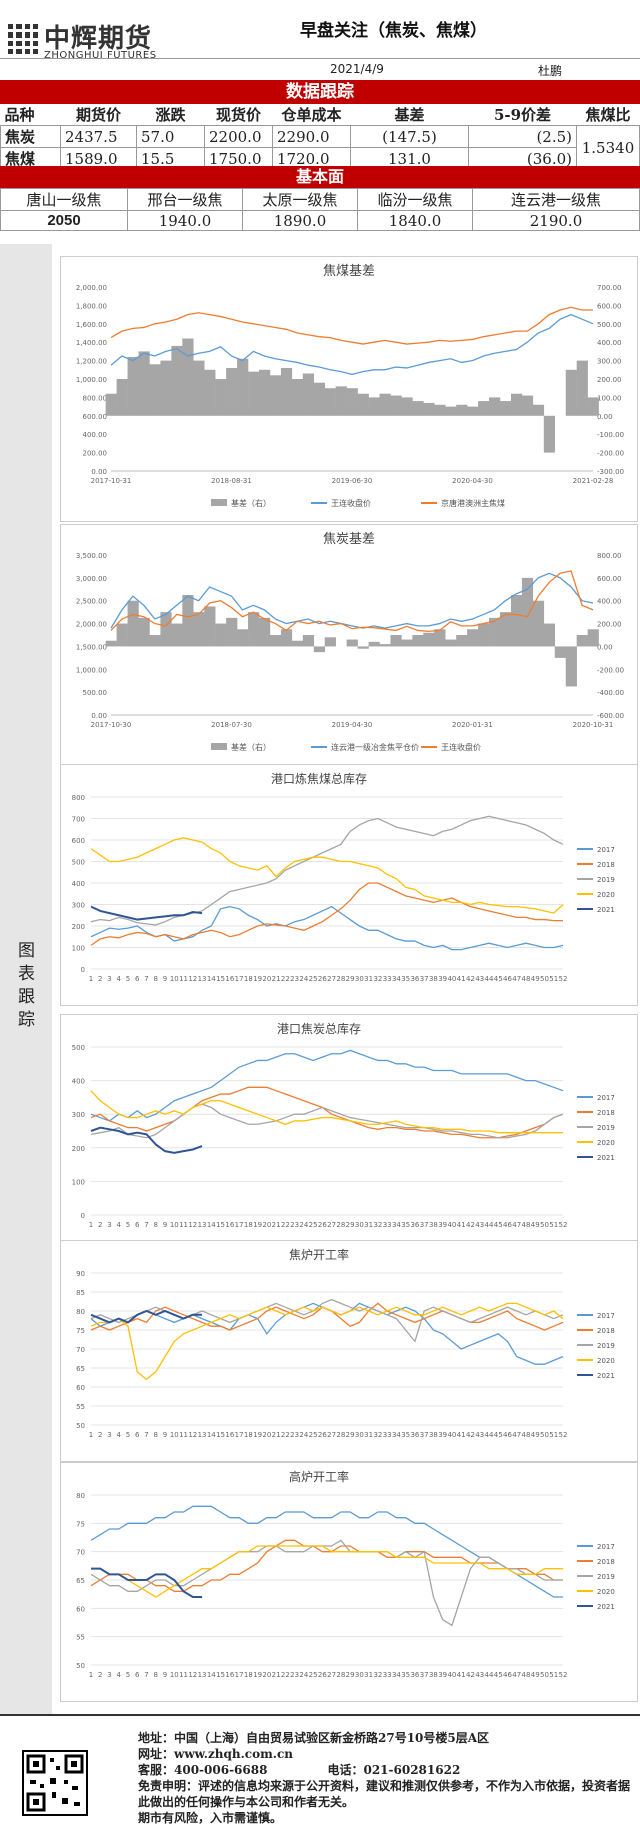 This screenshot has height=1844, width=640. Describe the element at coordinates (563, 1225) in the screenshot. I see `x-tick-label: 52` at that location.